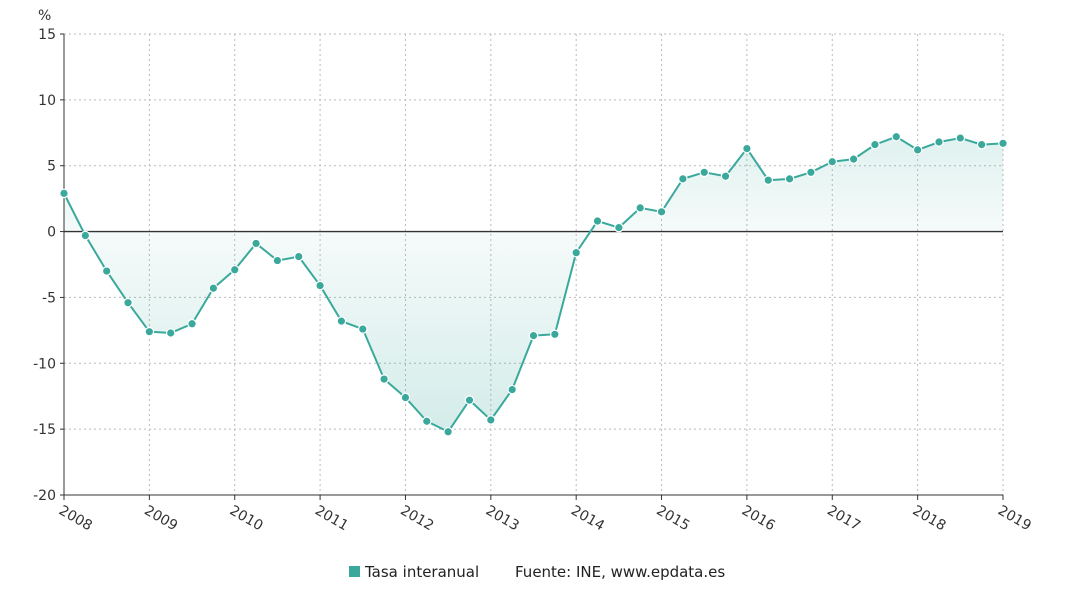  What do you see at coordinates (929, 519) in the screenshot?
I see `x-tick-label: 2018` at bounding box center [929, 519].